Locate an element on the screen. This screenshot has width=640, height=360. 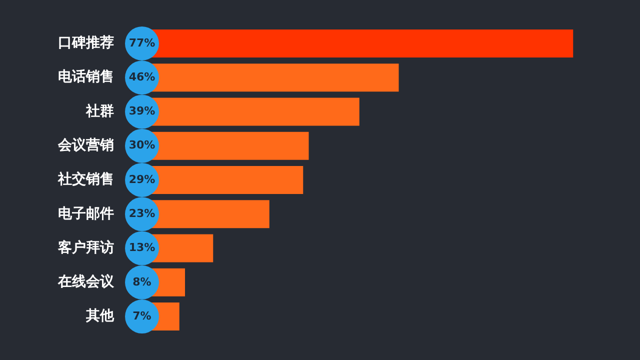
data-label: 46% is located at coordinates (142, 77).